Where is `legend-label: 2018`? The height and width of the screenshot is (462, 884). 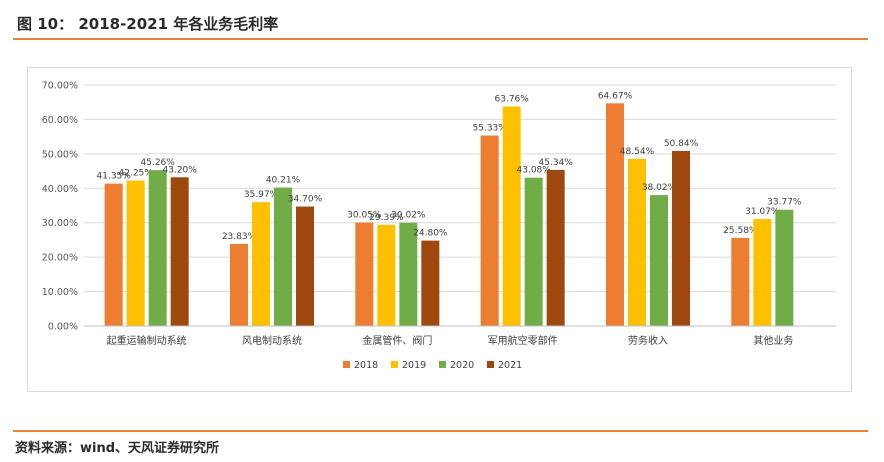
legend-label: 2018 is located at coordinates (366, 365).